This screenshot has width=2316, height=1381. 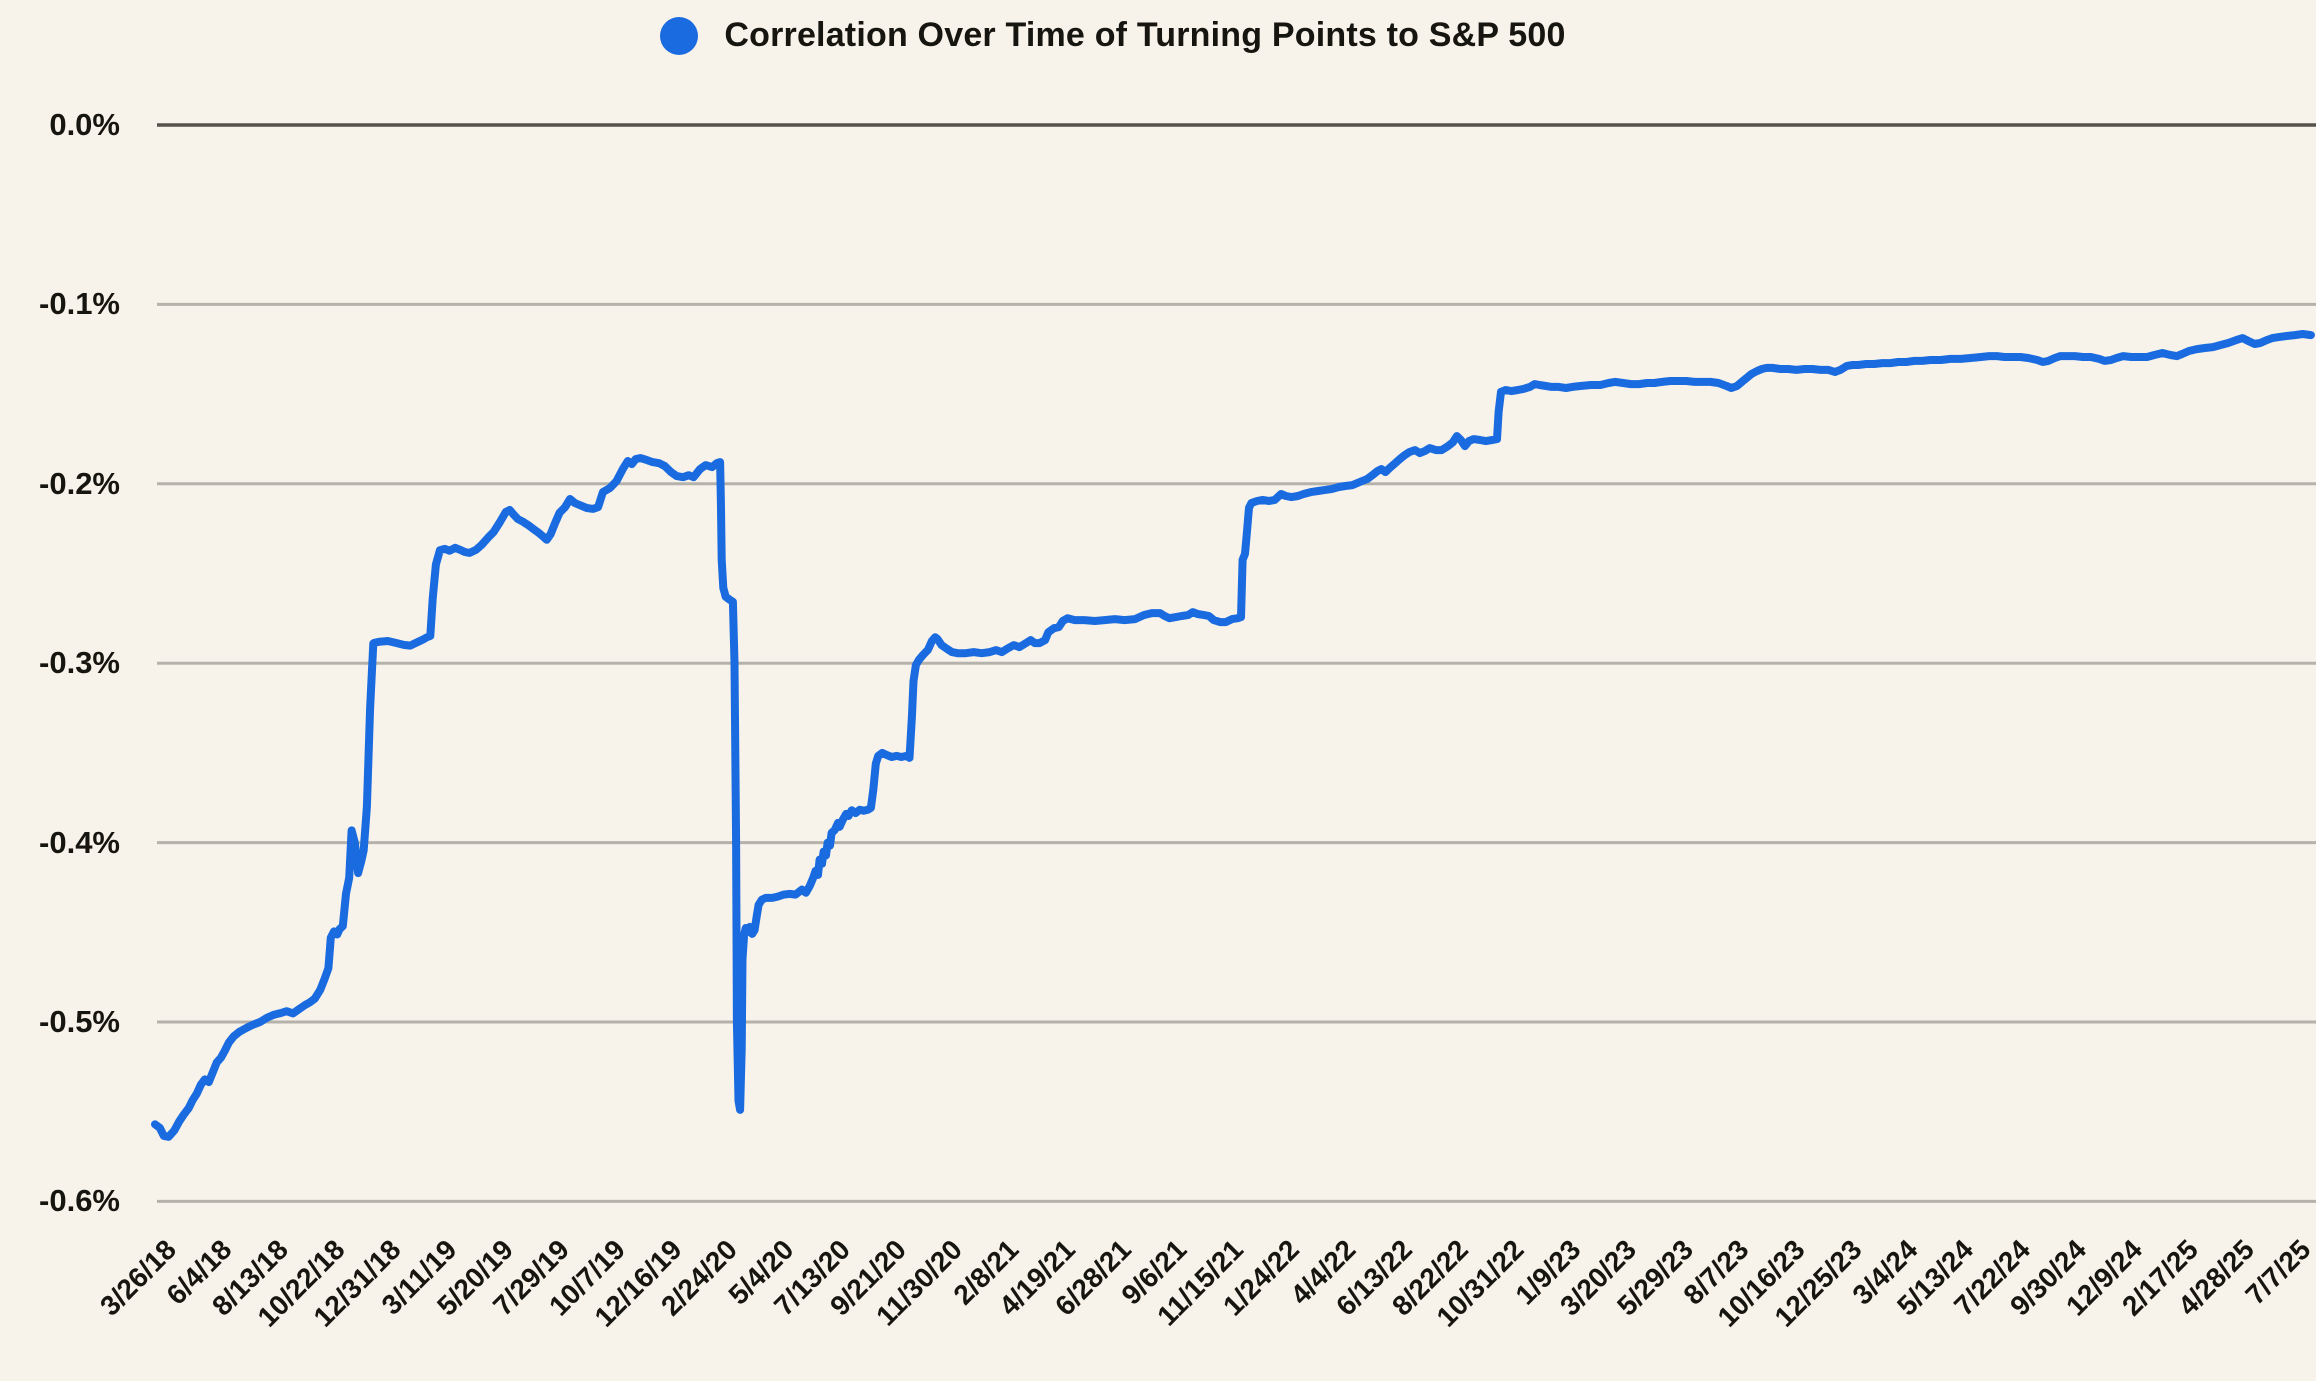 What do you see at coordinates (79, 1201) in the screenshot?
I see `y-tick-label: -0.6%` at bounding box center [79, 1201].